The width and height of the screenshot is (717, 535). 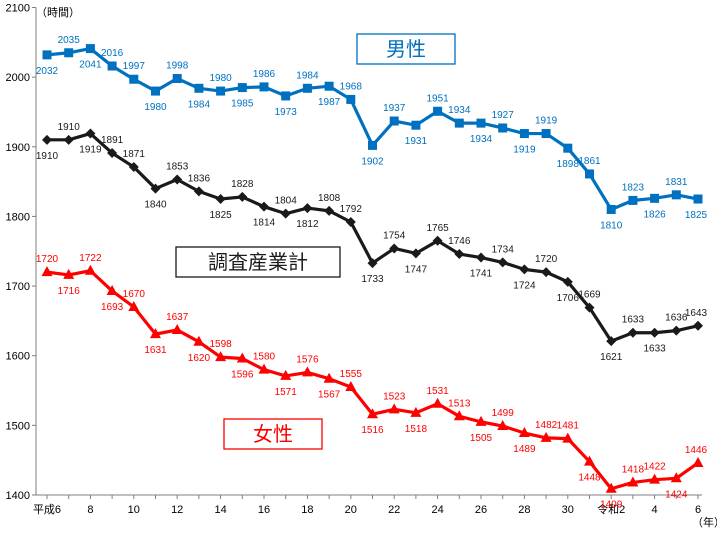 What do you see at coordinates (18, 78) in the screenshot?
I see `y-tick-label: 2000` at bounding box center [18, 78].